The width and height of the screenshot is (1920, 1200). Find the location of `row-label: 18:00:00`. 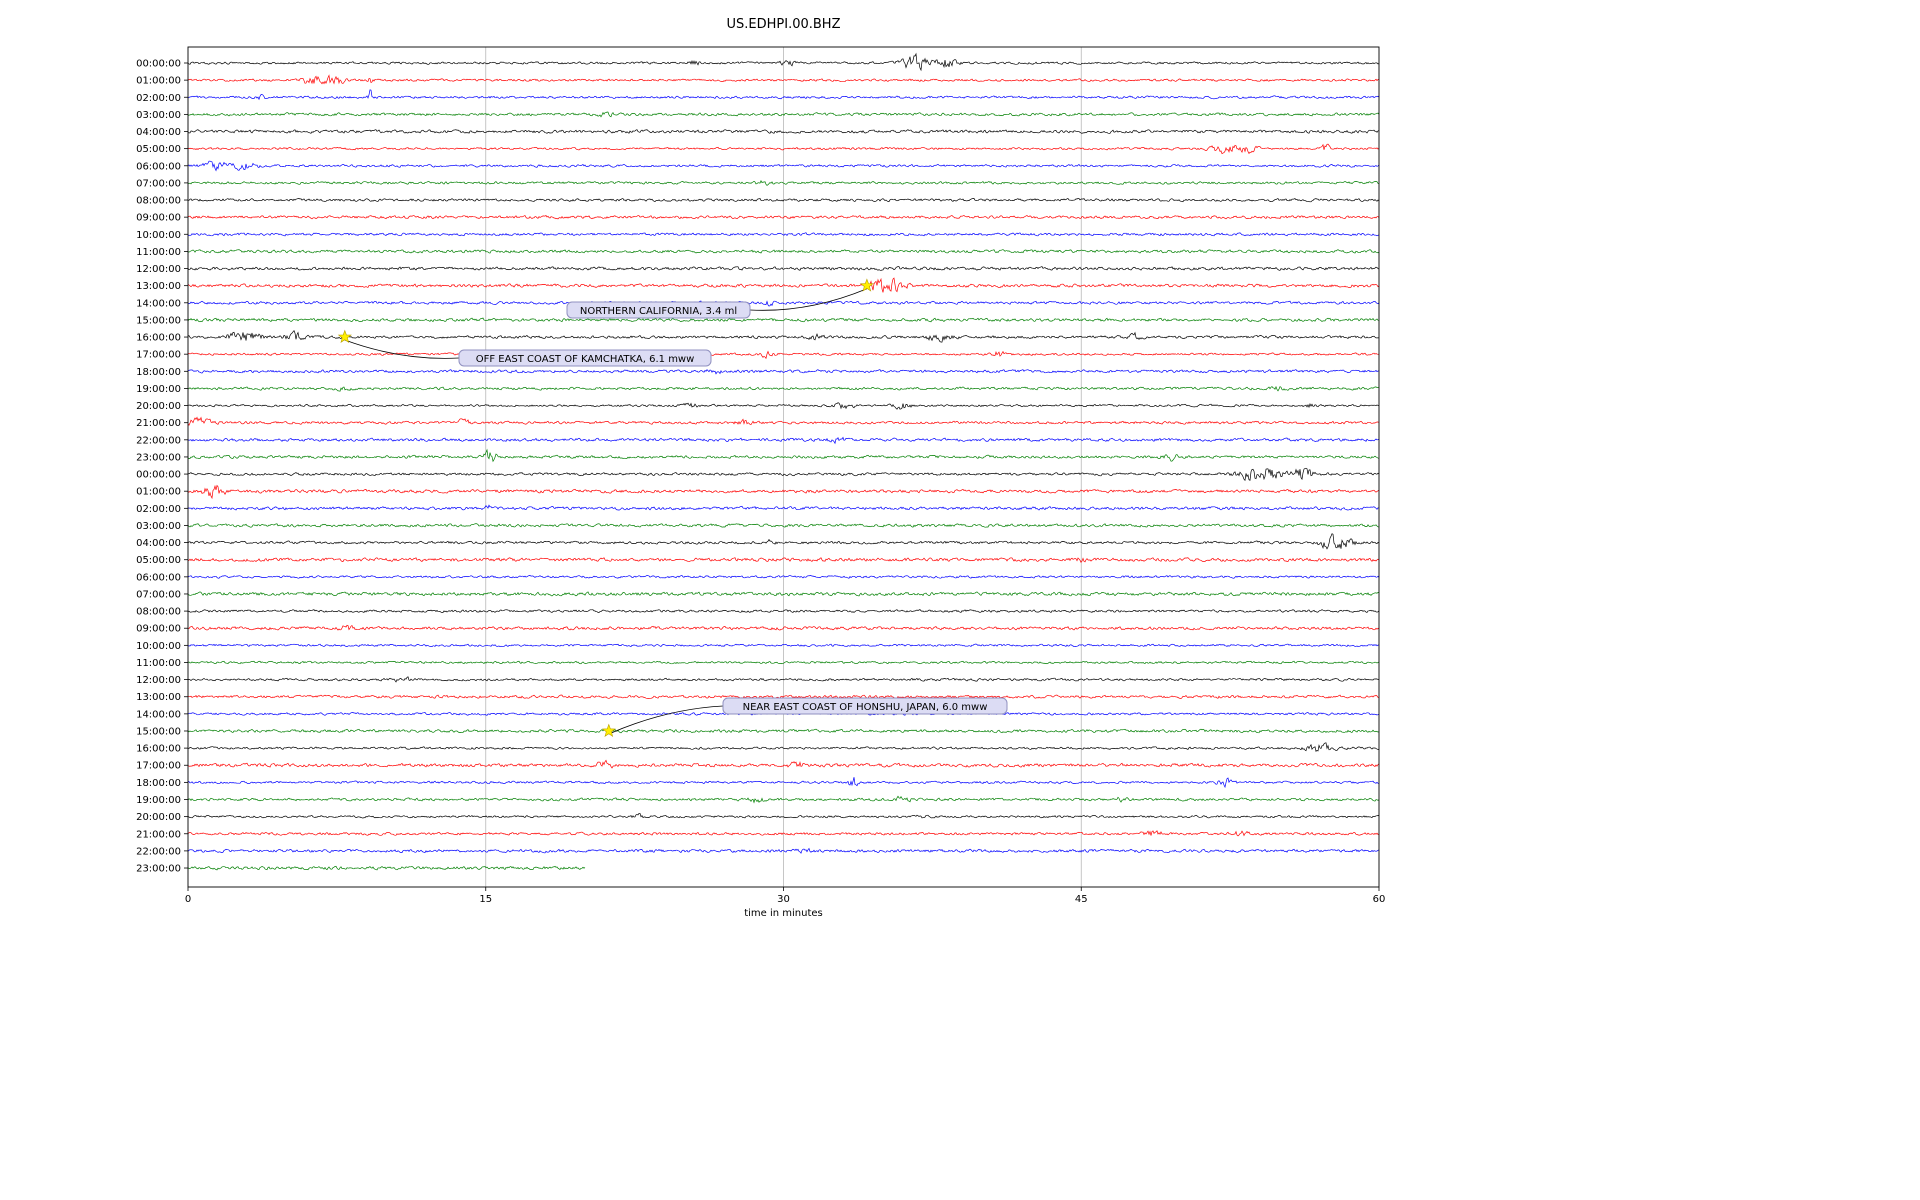

row-label: 18:00:00 is located at coordinates (158, 372).